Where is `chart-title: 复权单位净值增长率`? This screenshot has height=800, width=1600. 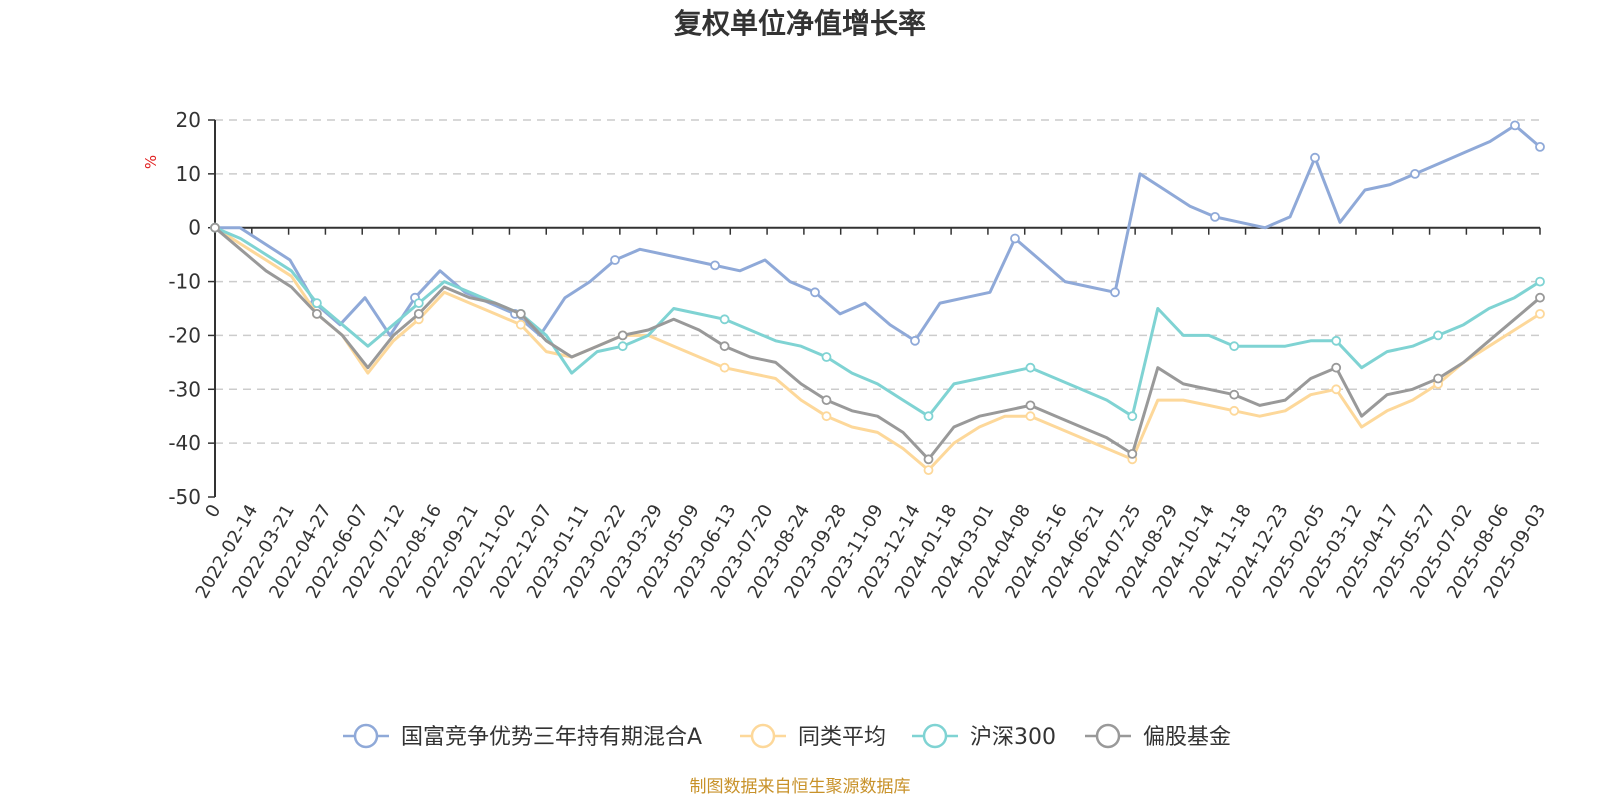
chart-title: 复权单位净值增长率 is located at coordinates (800, 23).